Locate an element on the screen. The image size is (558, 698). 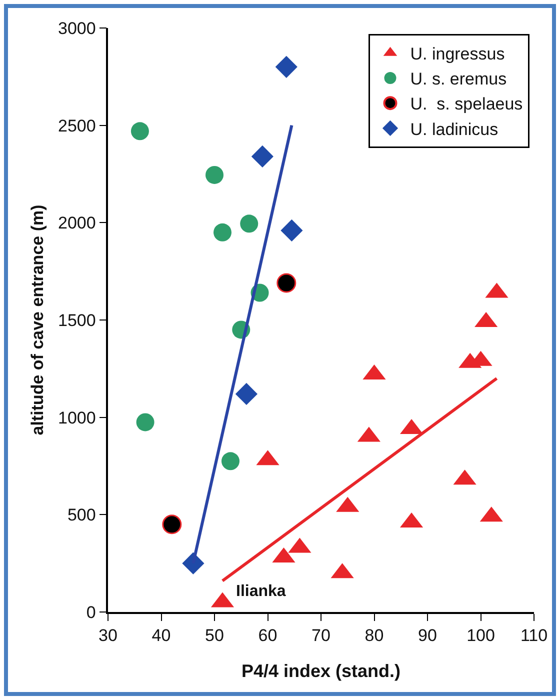
annotation: Ilianka is located at coordinates (261, 591).